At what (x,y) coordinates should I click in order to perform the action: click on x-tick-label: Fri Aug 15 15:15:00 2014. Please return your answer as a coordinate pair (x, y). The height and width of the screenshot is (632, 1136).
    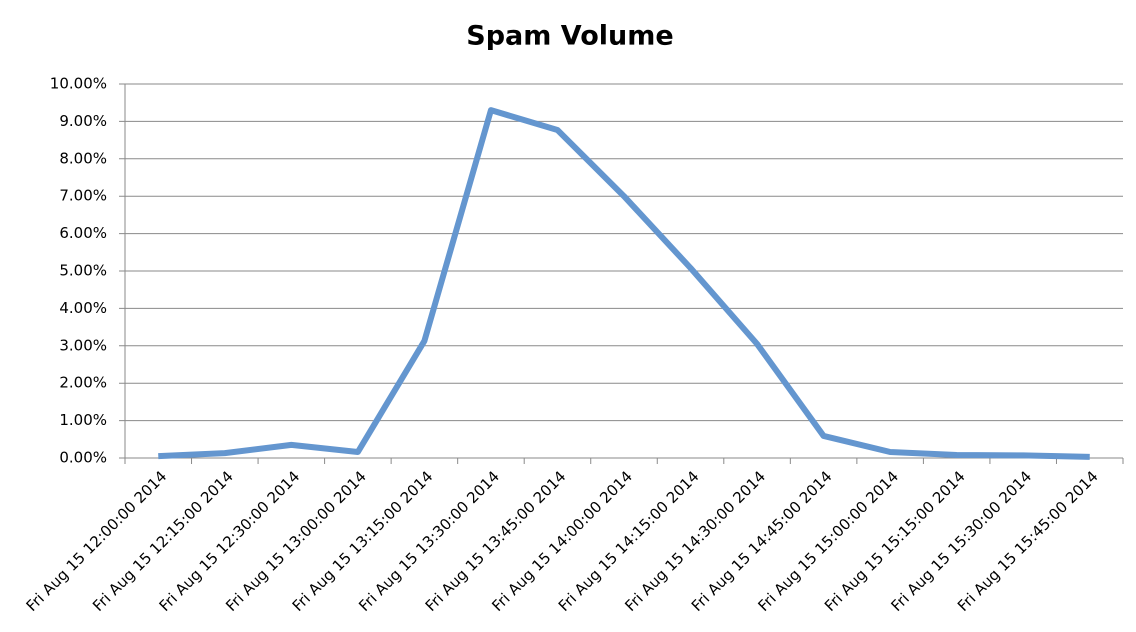
    Looking at the image, I should click on (895, 541).